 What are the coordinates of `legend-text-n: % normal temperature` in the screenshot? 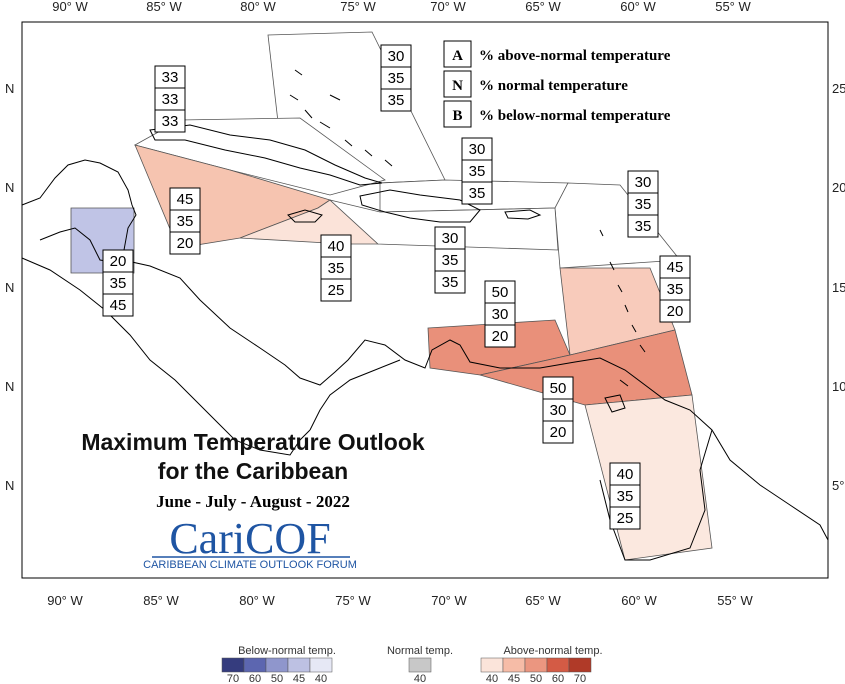 It's located at (553, 86).